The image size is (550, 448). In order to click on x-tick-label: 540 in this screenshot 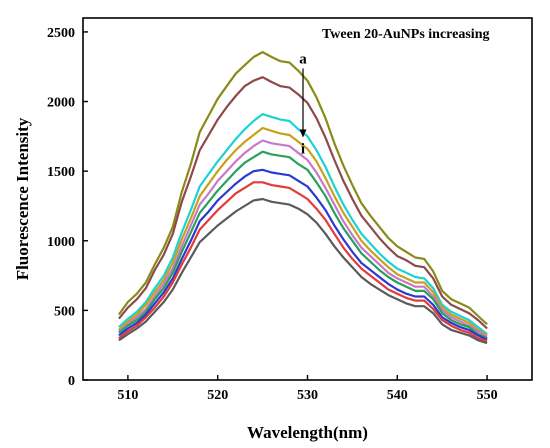, I will do `click(397, 395)`.